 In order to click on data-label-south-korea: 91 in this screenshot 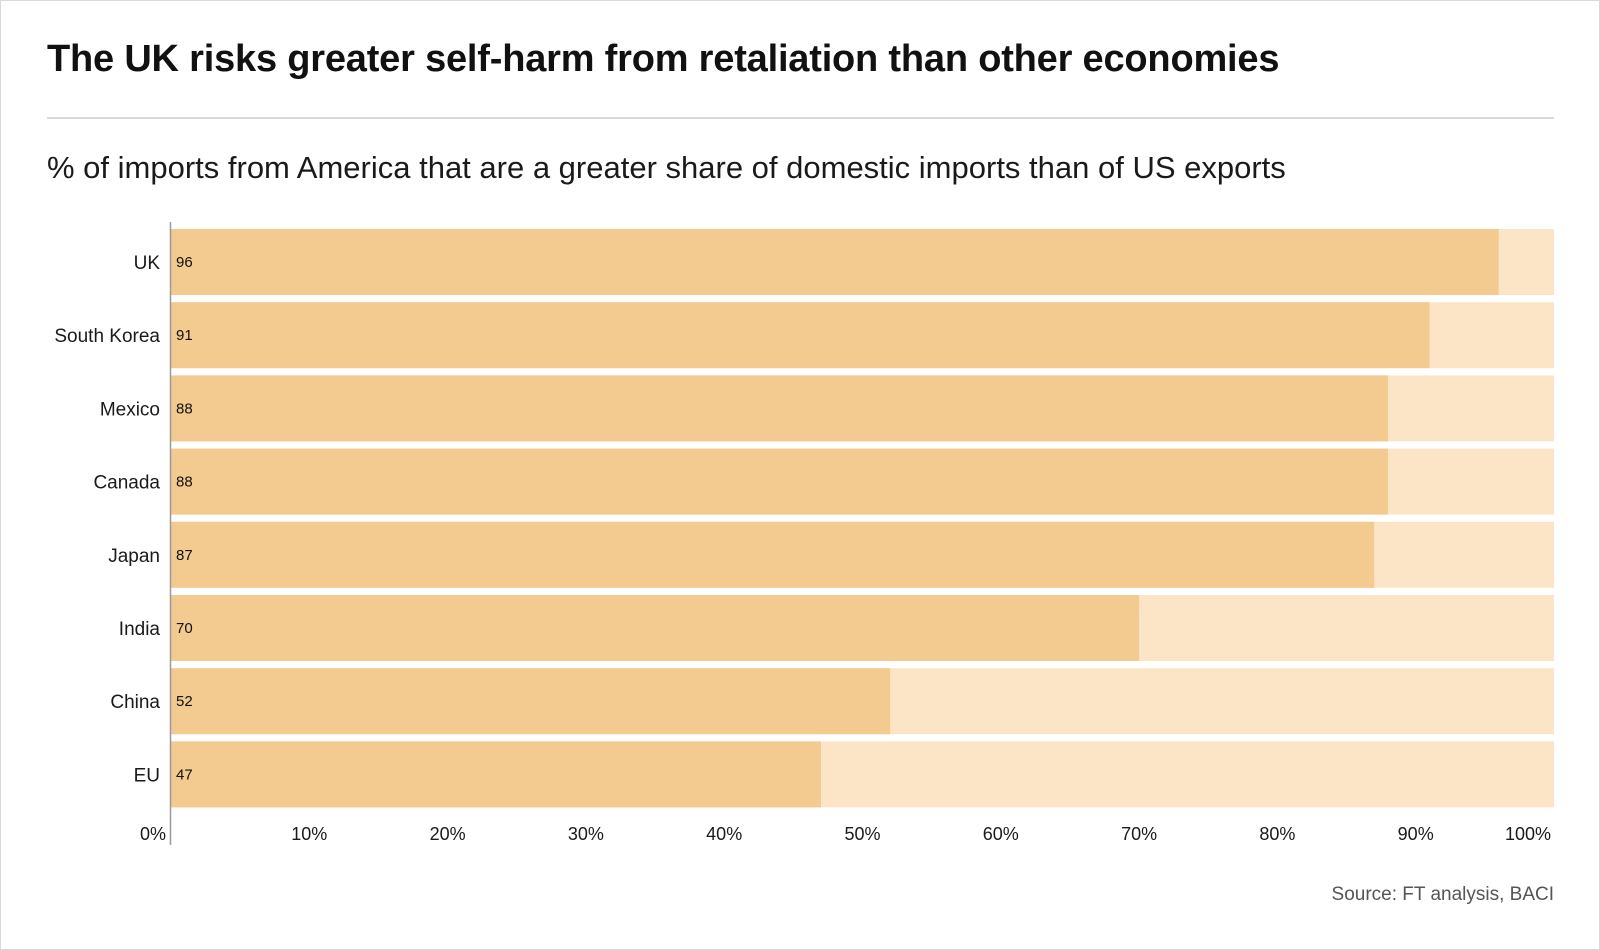, I will do `click(184, 335)`.